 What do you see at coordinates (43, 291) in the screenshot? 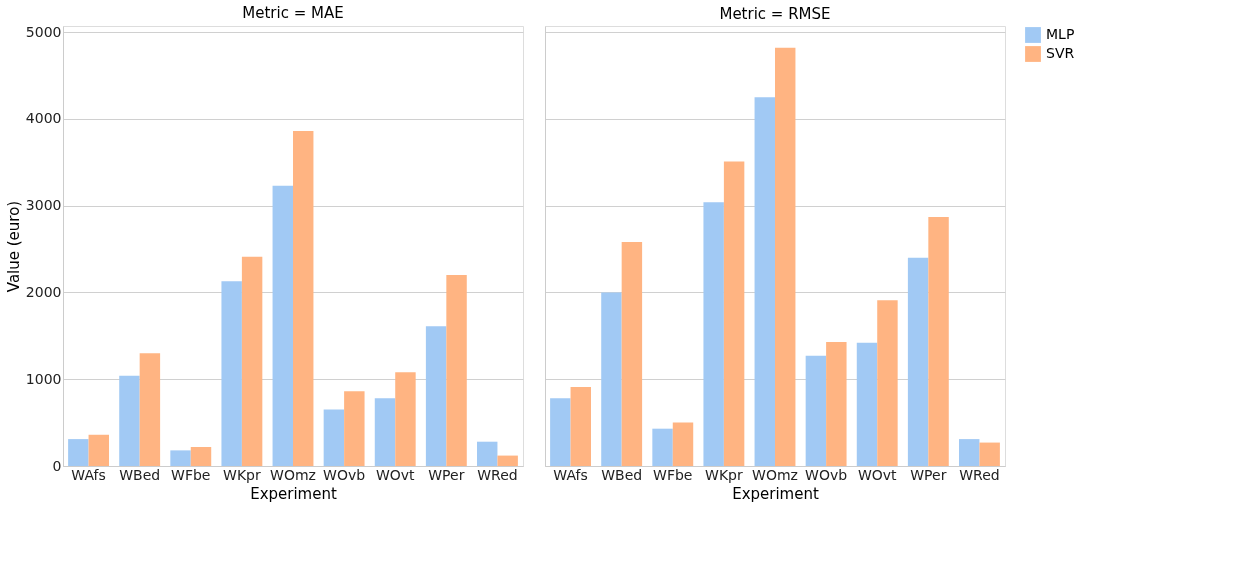
I see `y-tick-label: 2000` at bounding box center [43, 291].